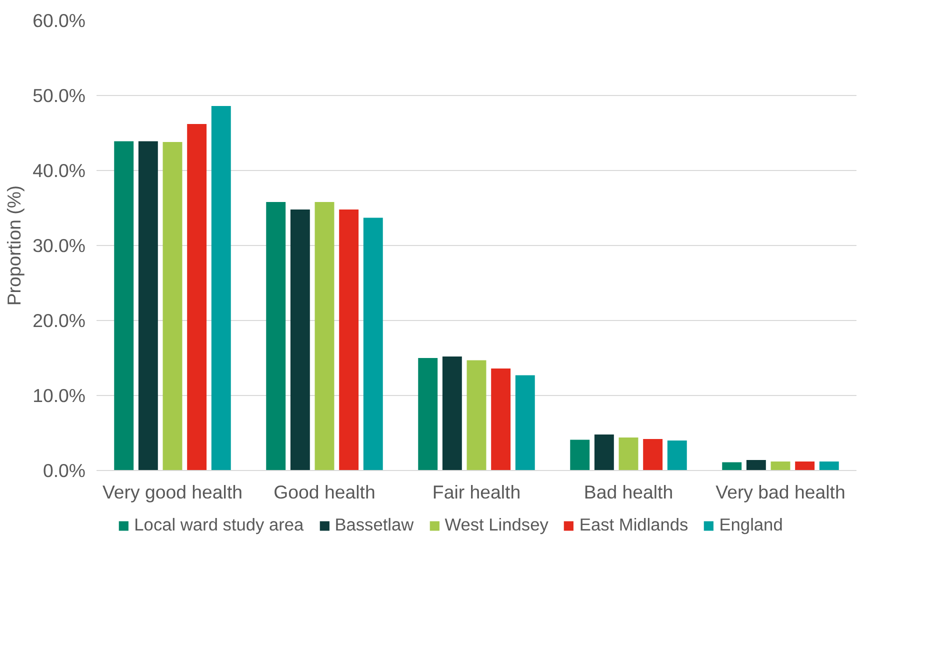  What do you see at coordinates (59, 320) in the screenshot?
I see `y-tick-label: 20.0%` at bounding box center [59, 320].